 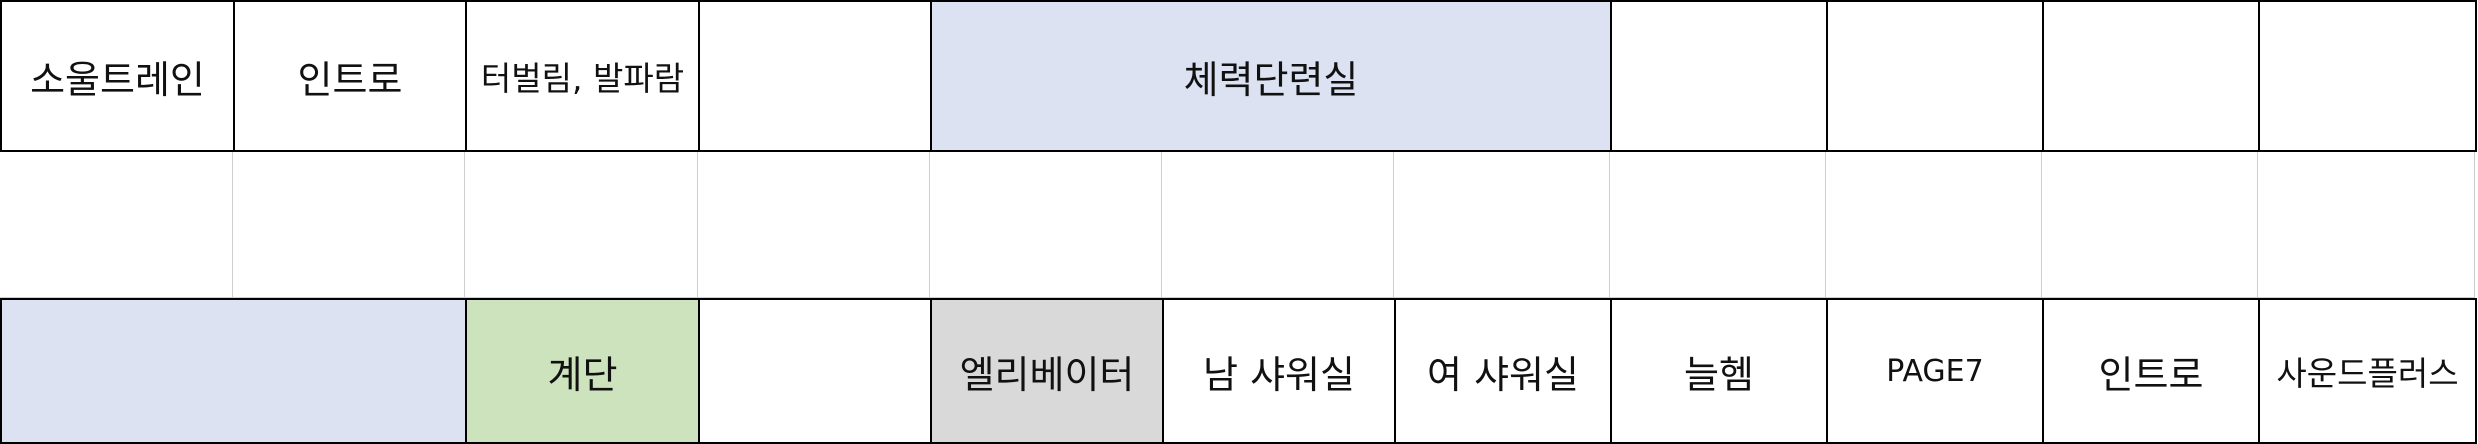 I want to click on cell-mens-shower: 남 샤워실, so click(x=1279, y=371).